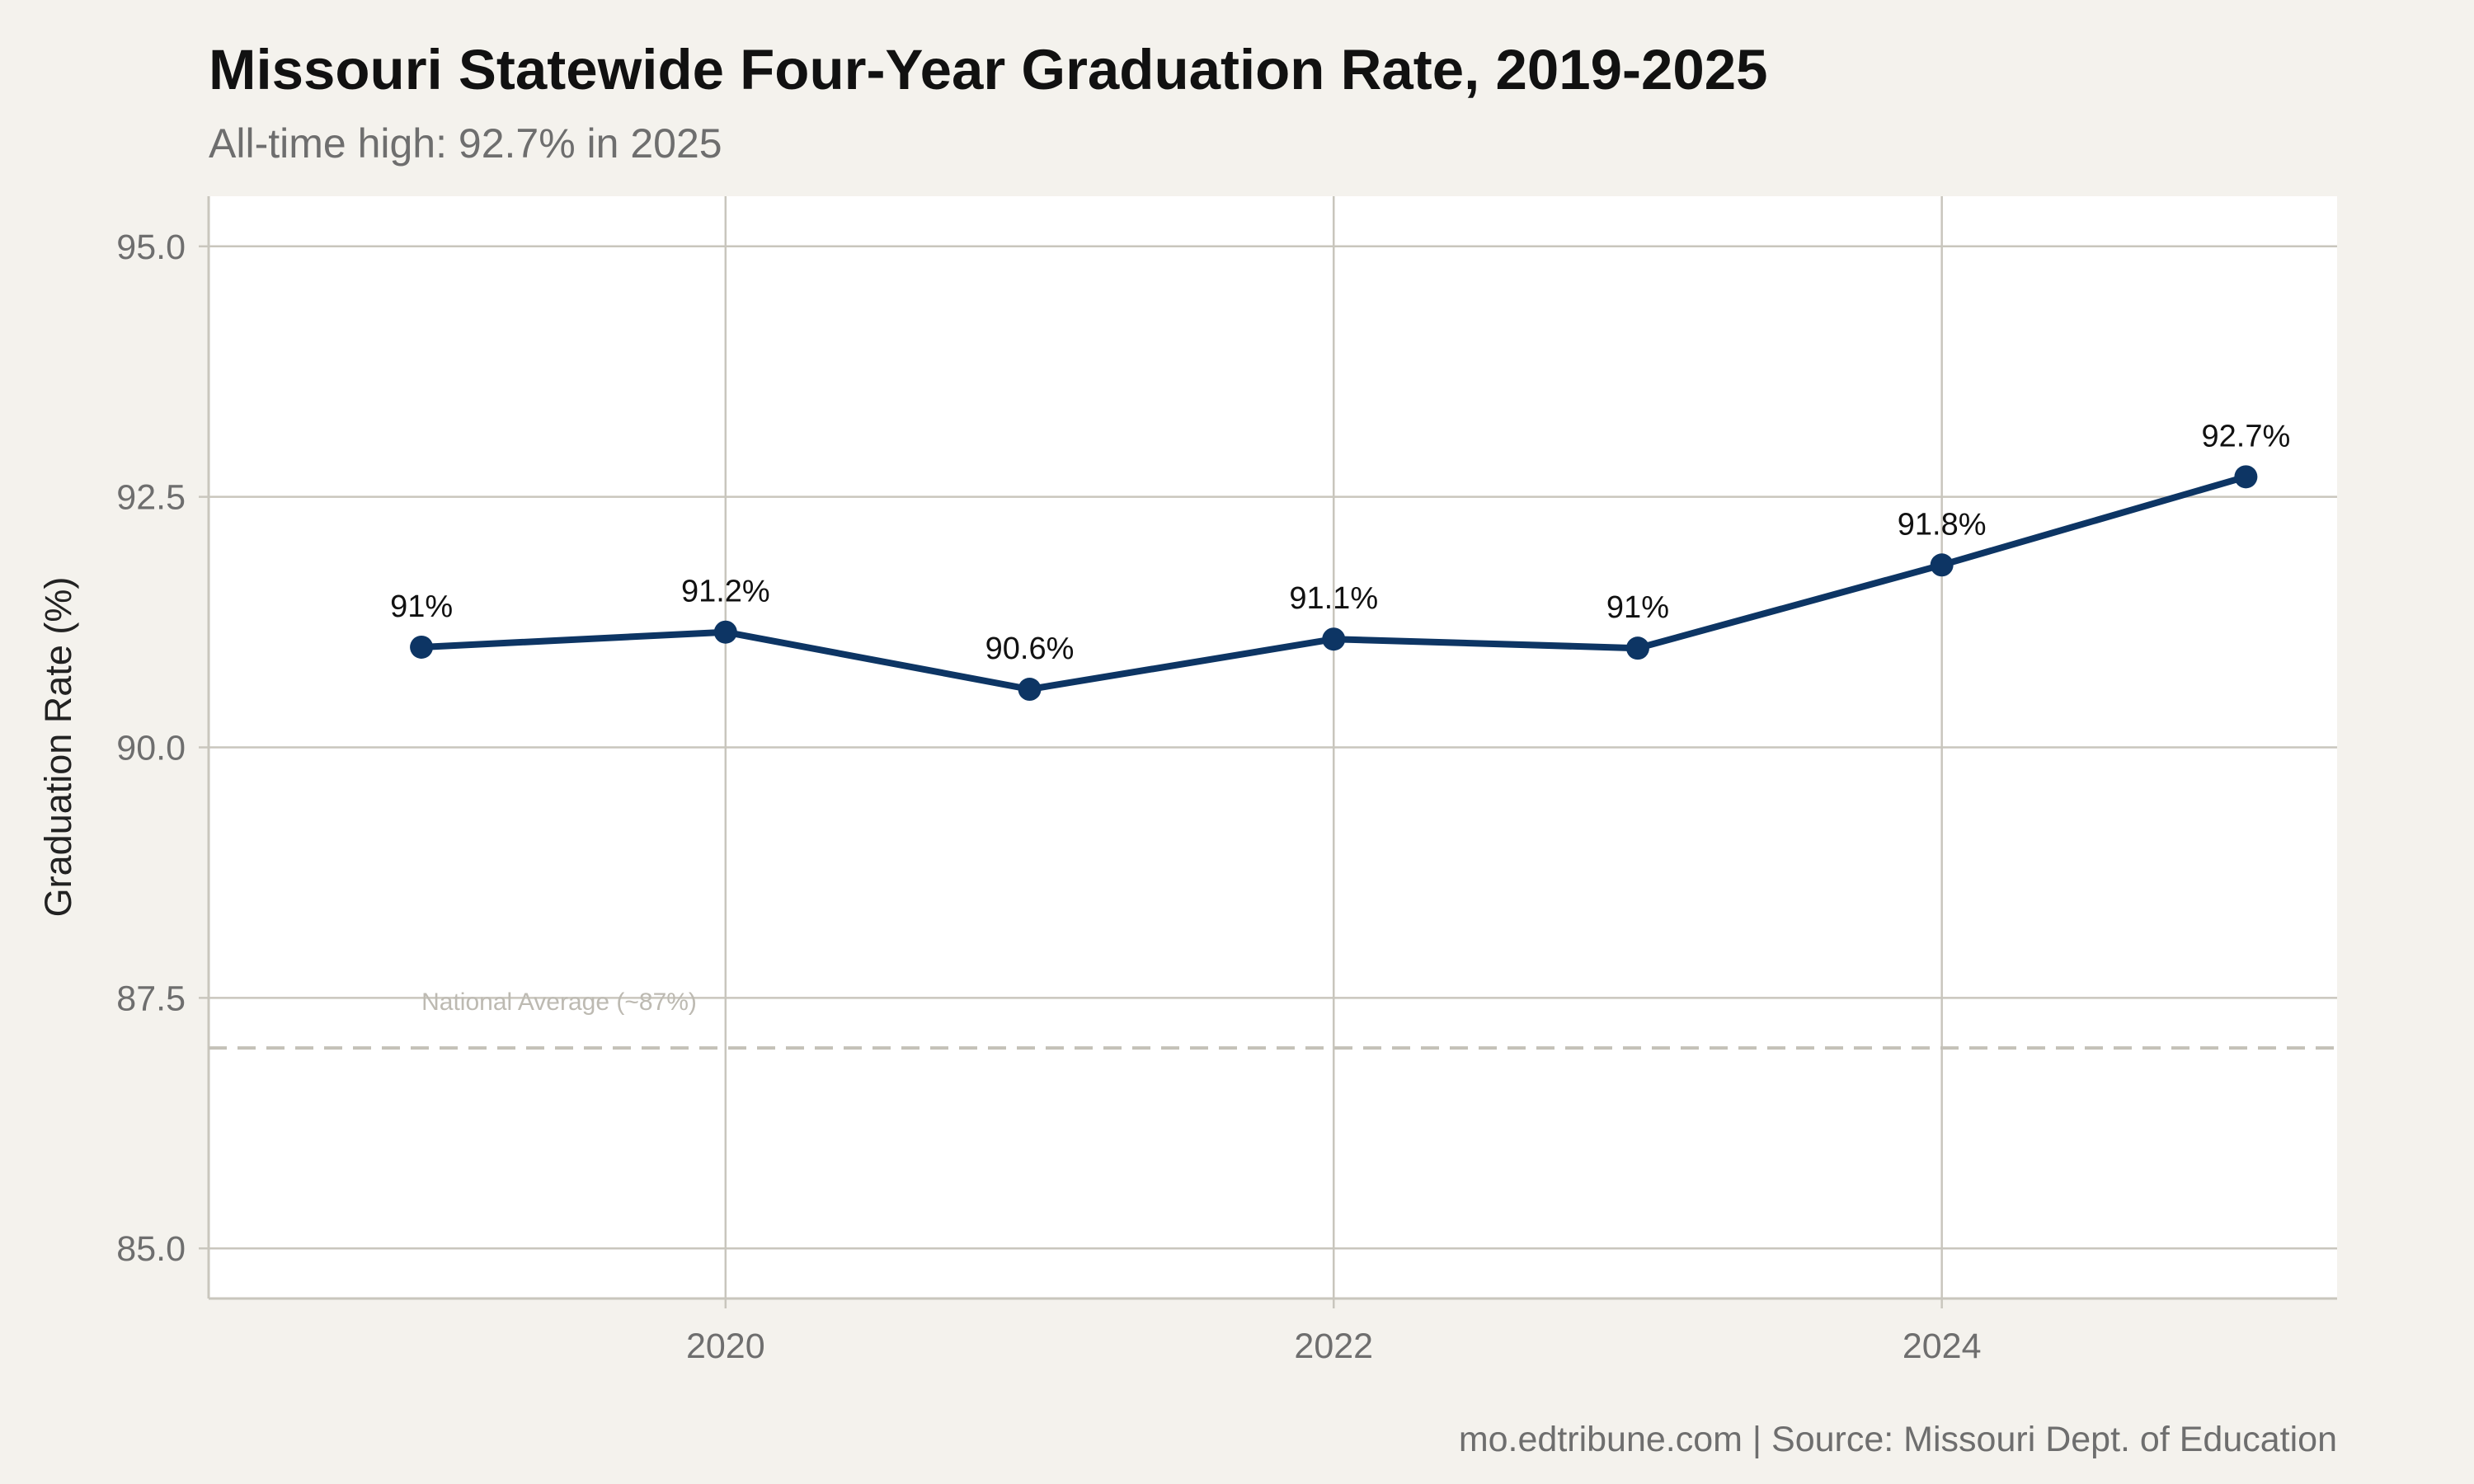 Image resolution: width=2474 pixels, height=1484 pixels. What do you see at coordinates (725, 592) in the screenshot?
I see `data-label-2020: 91.2%` at bounding box center [725, 592].